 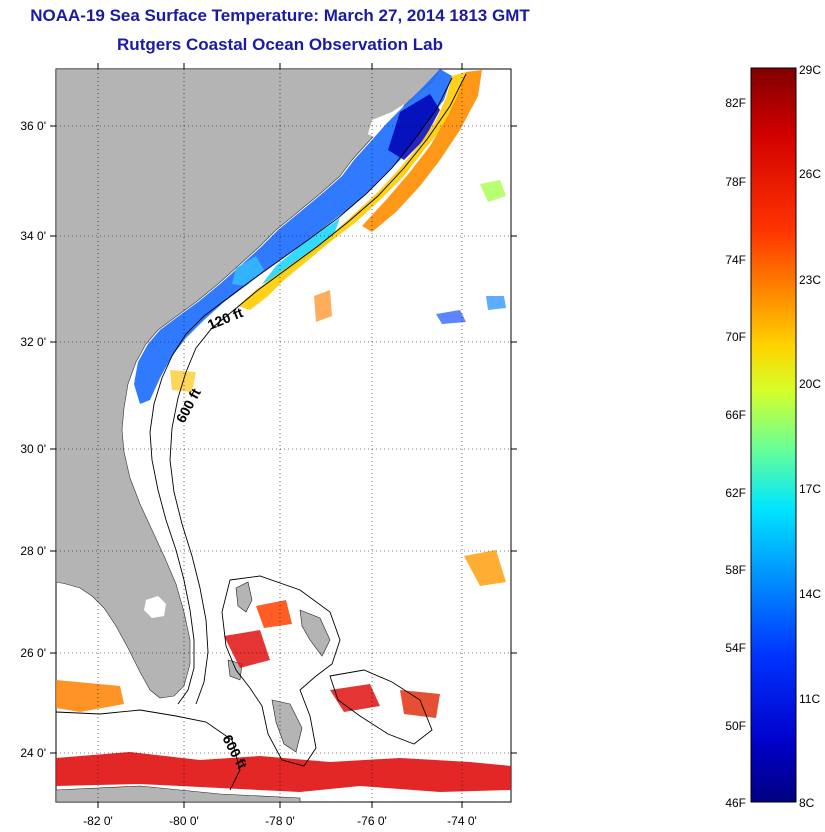 I want to click on cb-f-58: 58F, so click(x=735, y=570).